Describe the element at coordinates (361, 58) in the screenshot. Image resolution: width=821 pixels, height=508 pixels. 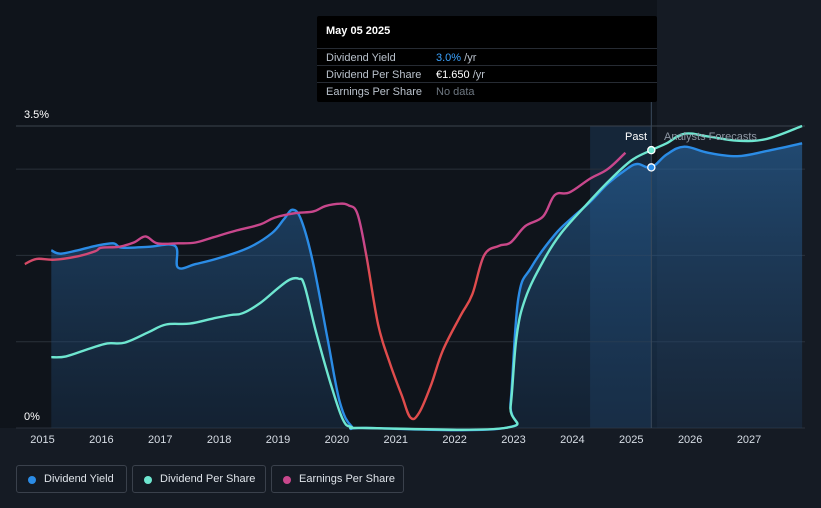
I see `tooltip-label: Dividend Yield` at that location.